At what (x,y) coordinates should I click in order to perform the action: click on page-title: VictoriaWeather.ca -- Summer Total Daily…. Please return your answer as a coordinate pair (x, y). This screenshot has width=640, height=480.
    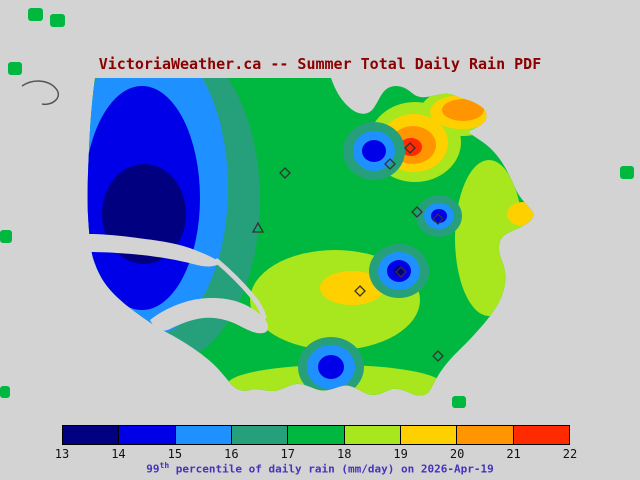
    Looking at the image, I should click on (320, 64).